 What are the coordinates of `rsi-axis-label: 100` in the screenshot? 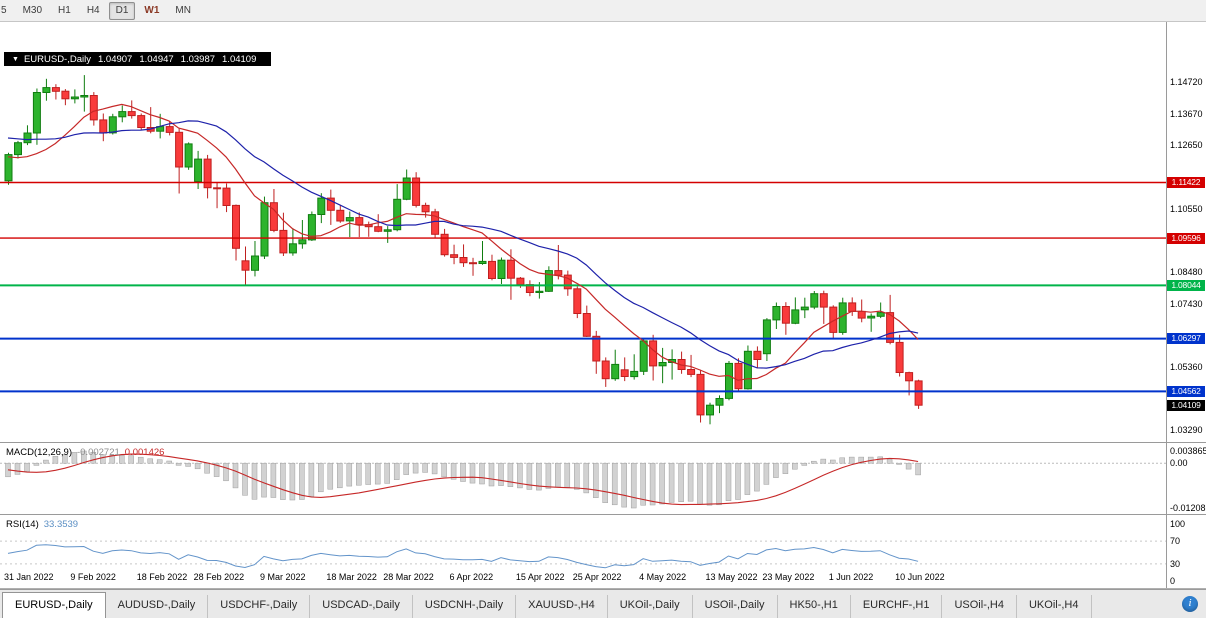 It's located at (1178, 524).